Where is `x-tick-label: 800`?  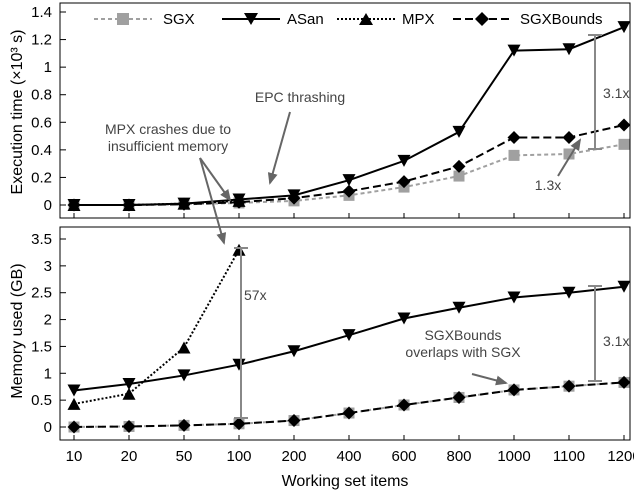
x-tick-label: 800 is located at coordinates (458, 456).